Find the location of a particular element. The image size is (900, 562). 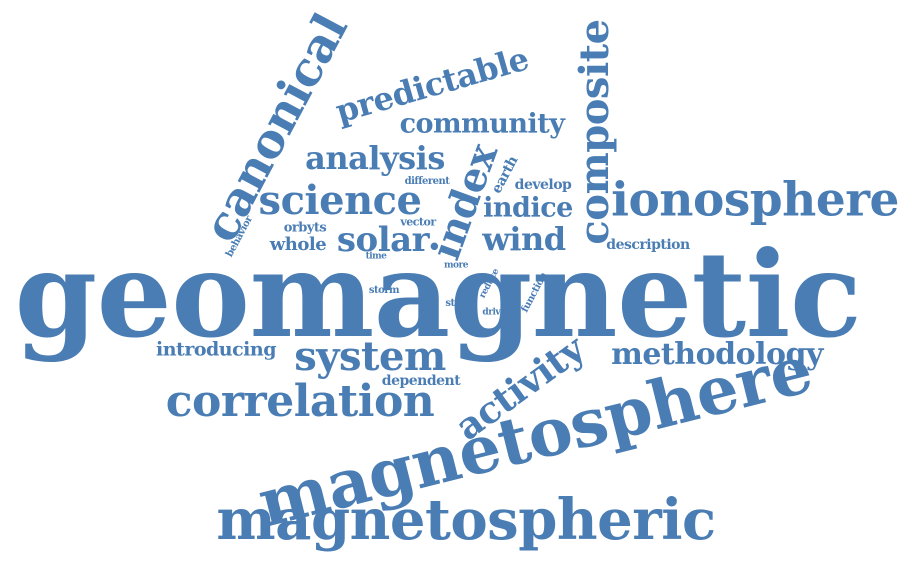

word-driver: driver is located at coordinates (496, 312).